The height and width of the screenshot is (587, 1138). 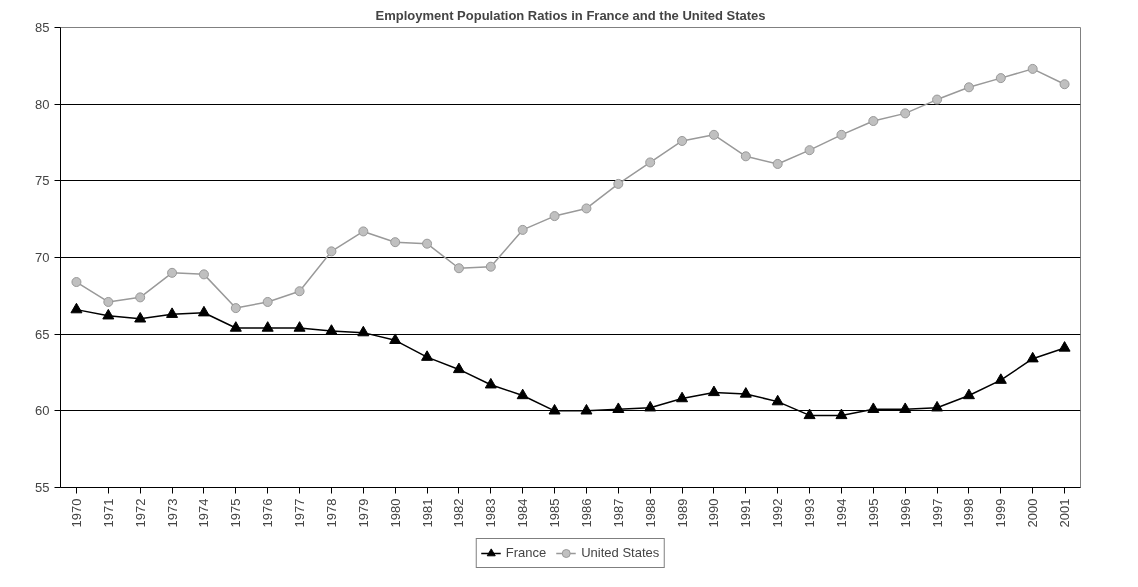 What do you see at coordinates (331, 513) in the screenshot?
I see `x-tick-label: 1978` at bounding box center [331, 513].